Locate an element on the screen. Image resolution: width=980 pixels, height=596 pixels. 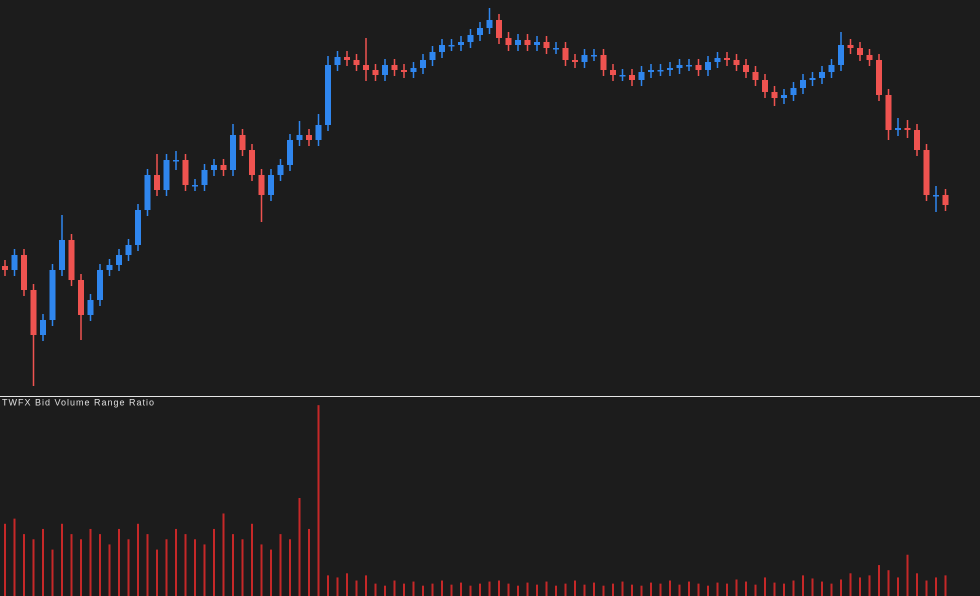
indicator-title: TWFX Bid Volume Range Ratio is located at coordinates (78, 402).